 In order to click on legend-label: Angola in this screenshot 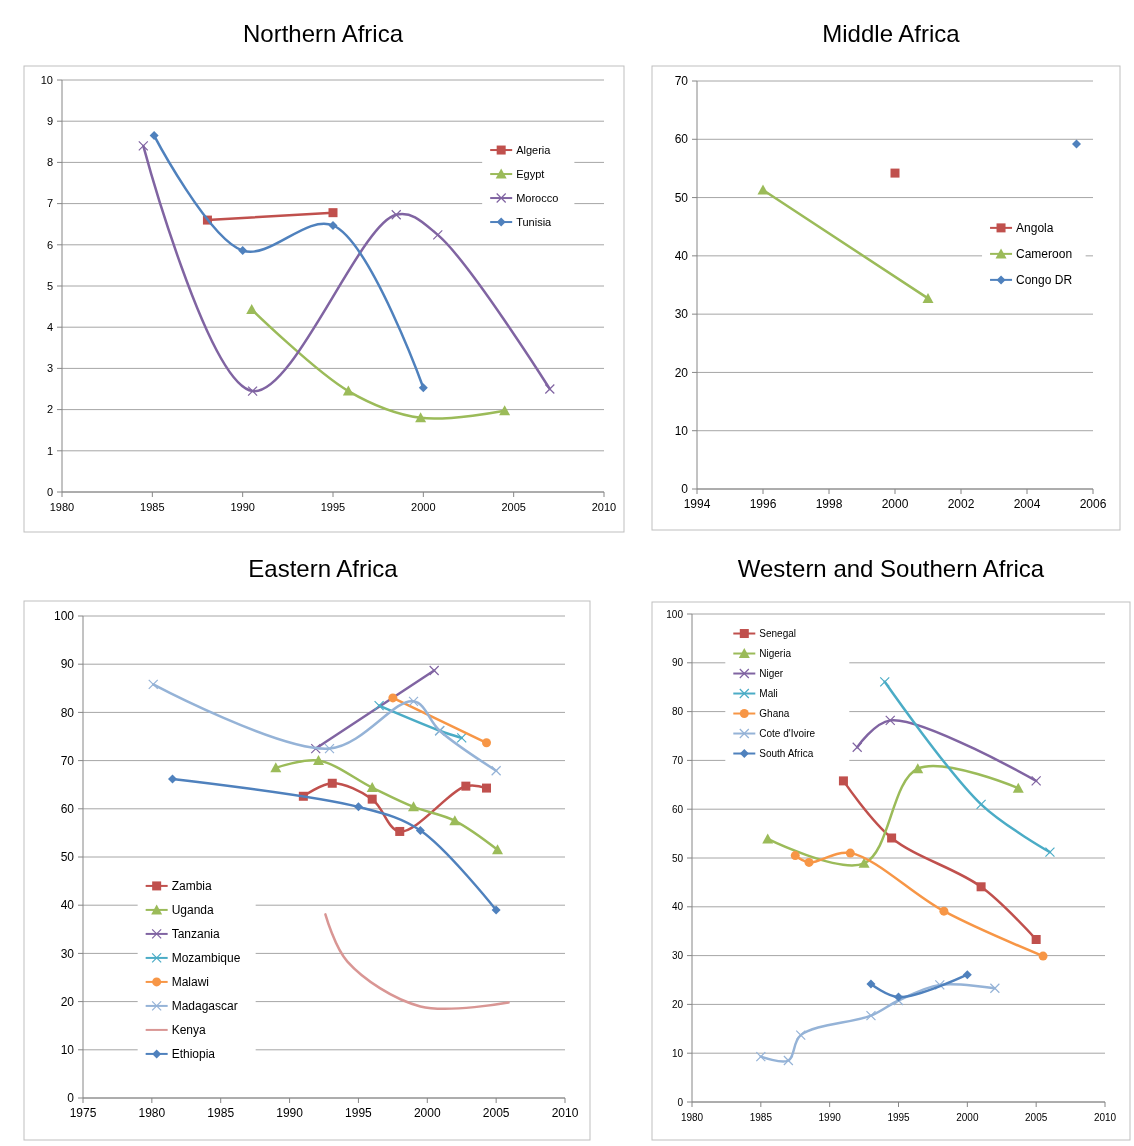, I will do `click(1035, 228)`.